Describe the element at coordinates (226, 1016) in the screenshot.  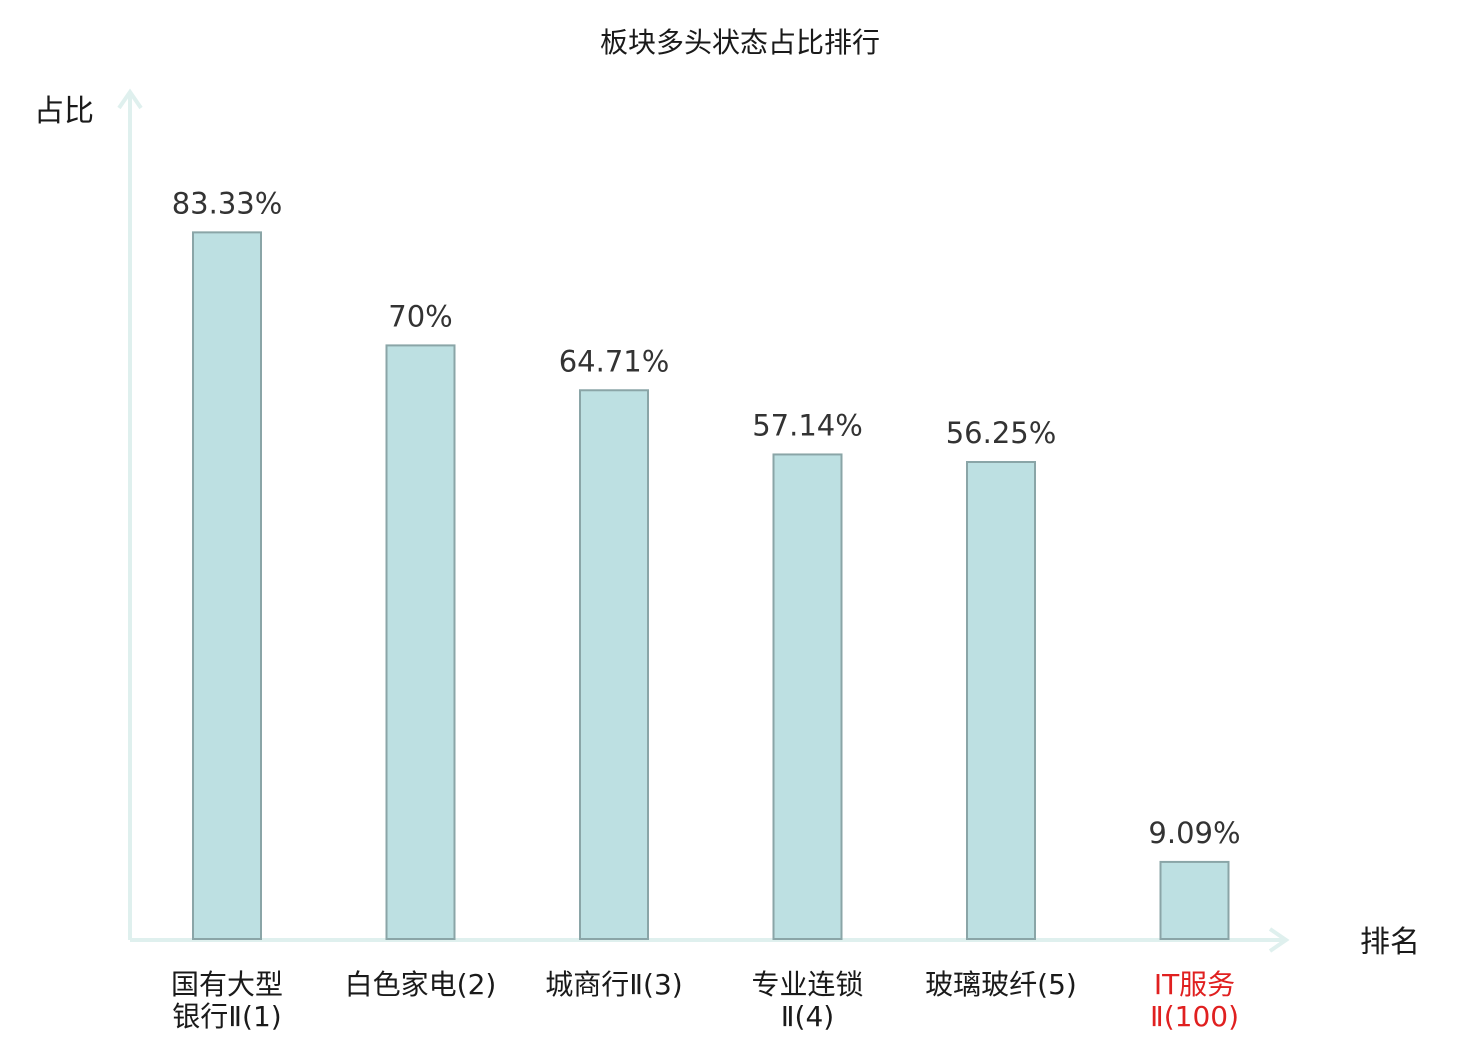
I see `category-label-line: 银行Ⅱ(1)` at that location.